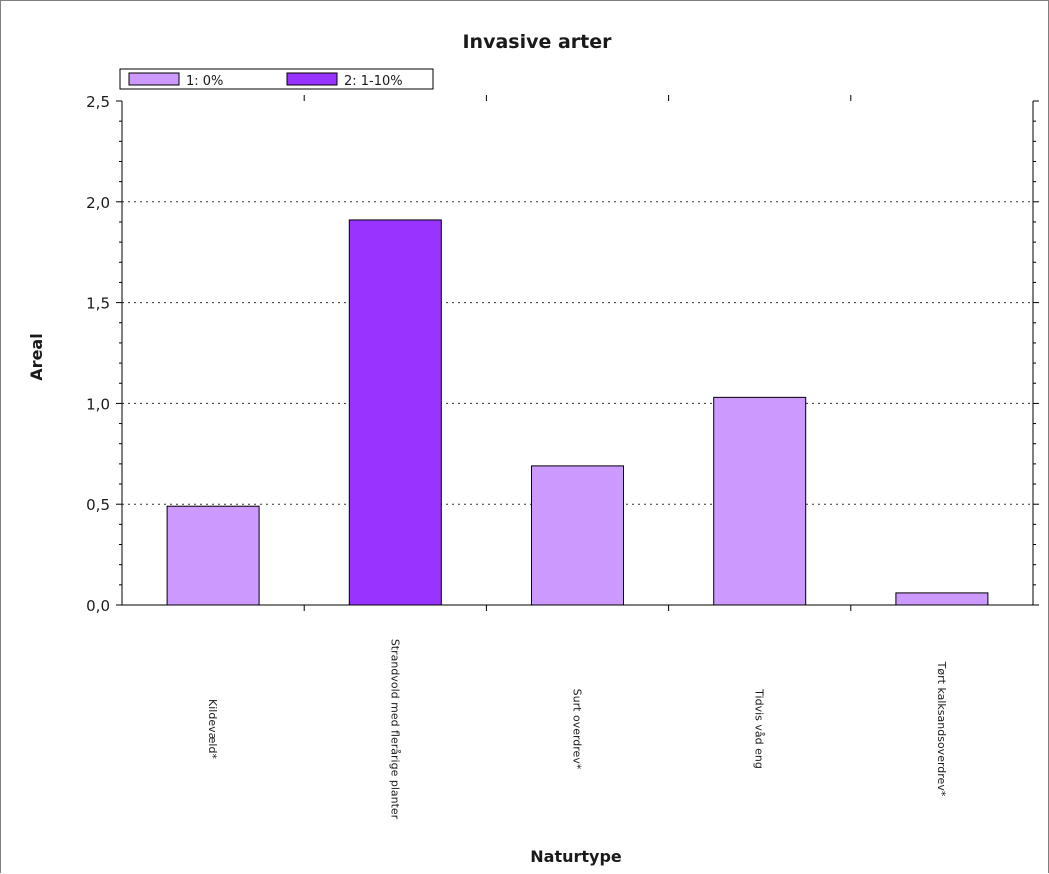 The image size is (1049, 874). Describe the element at coordinates (98, 304) in the screenshot. I see `y-tick-label: 1,5` at that location.